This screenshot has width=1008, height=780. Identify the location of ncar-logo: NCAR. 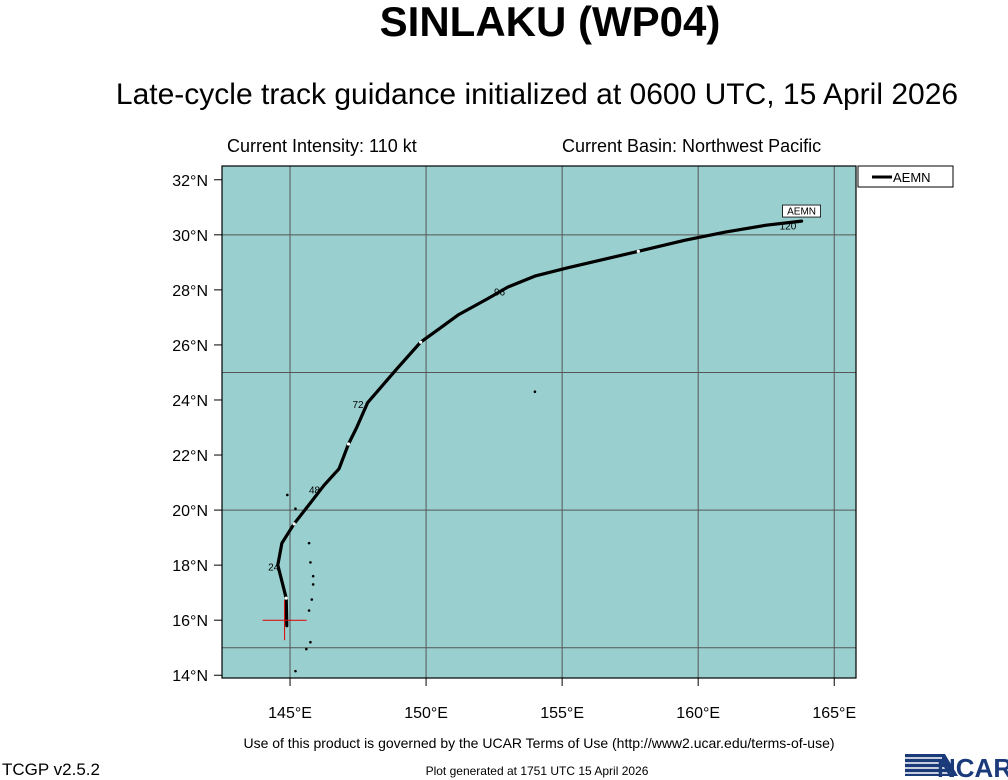
(956, 766).